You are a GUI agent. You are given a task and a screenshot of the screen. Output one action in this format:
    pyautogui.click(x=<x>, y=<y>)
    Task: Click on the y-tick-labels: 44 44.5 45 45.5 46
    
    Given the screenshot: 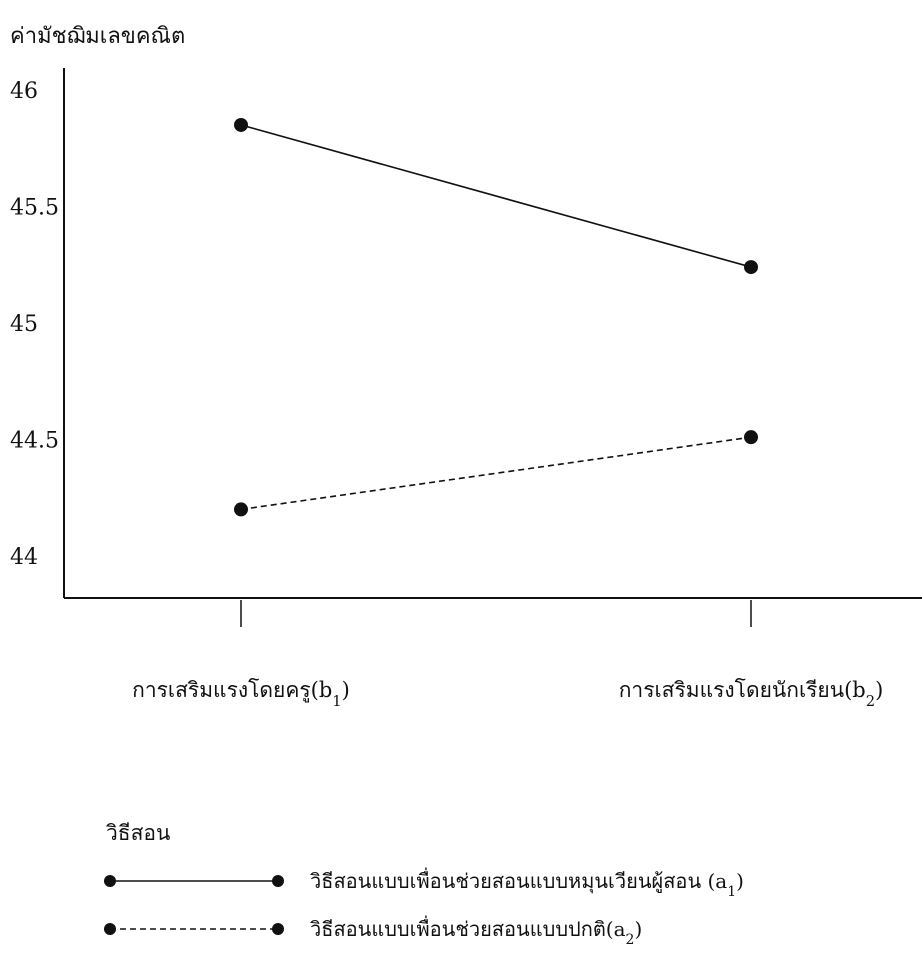 What is the action you would take?
    pyautogui.click(x=34, y=324)
    